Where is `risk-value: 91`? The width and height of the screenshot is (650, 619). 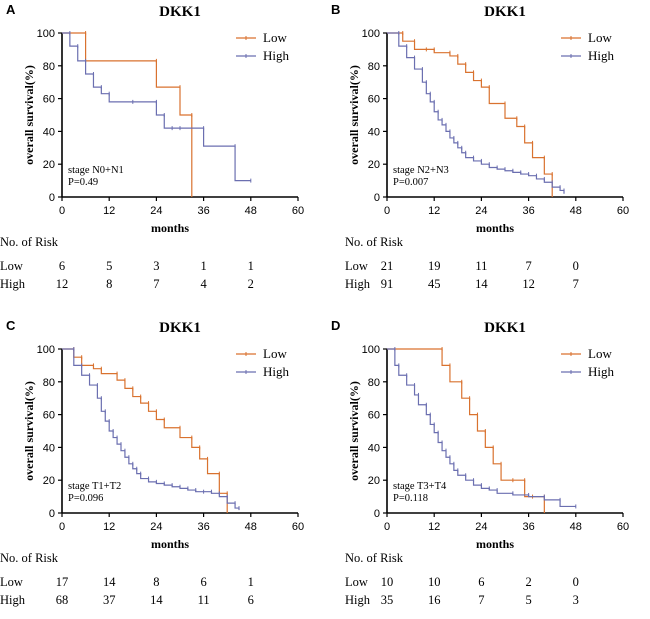
risk-value: 91 is located at coordinates (387, 284).